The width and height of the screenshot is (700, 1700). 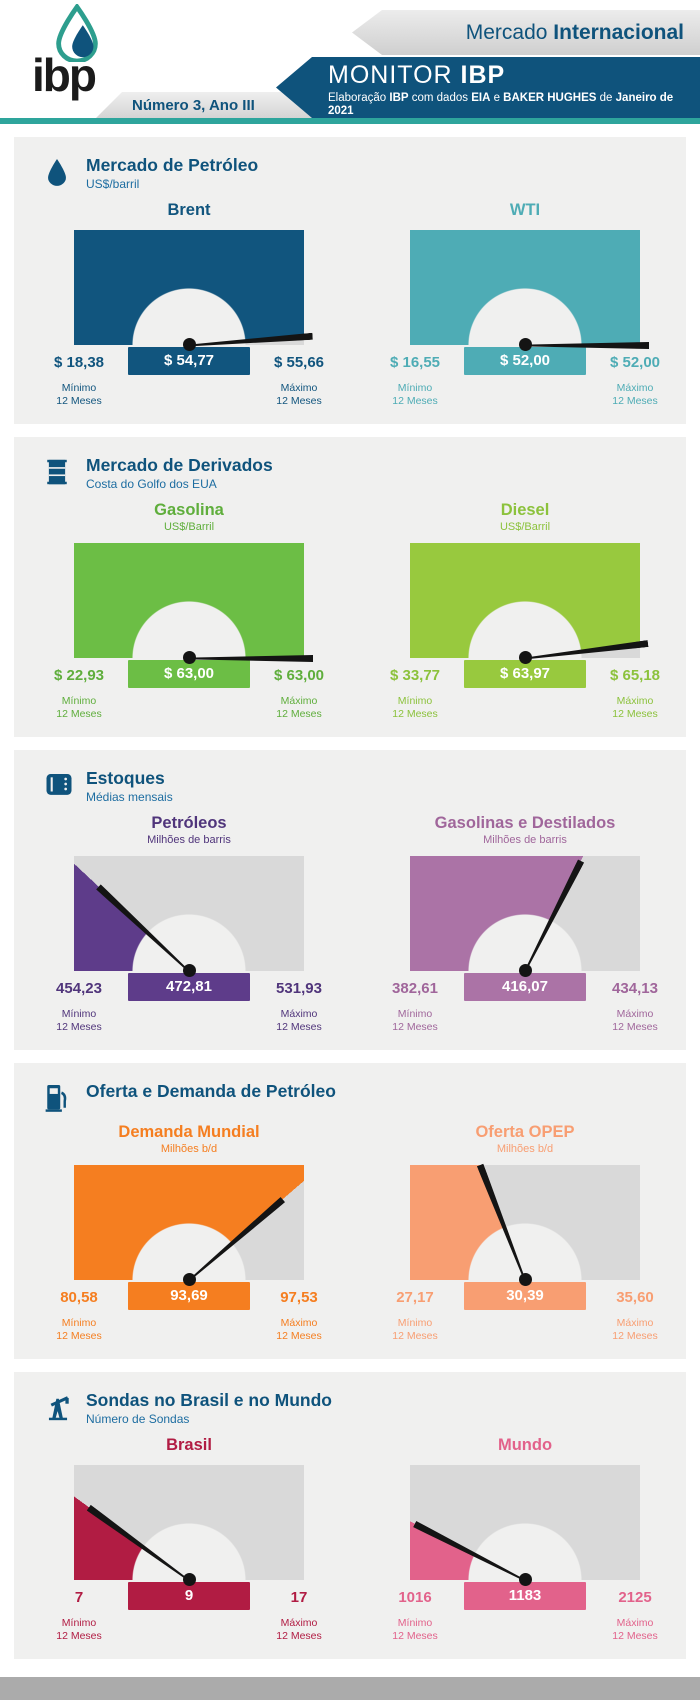 I want to click on gauge-values: $ 33,77 $ 63,97 $ 65,18, so click(x=525, y=674).